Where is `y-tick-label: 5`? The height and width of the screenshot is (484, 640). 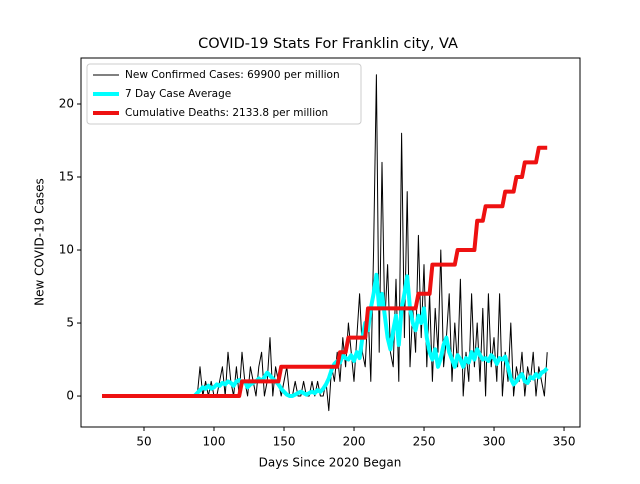
y-tick-label: 5 is located at coordinates (70, 323).